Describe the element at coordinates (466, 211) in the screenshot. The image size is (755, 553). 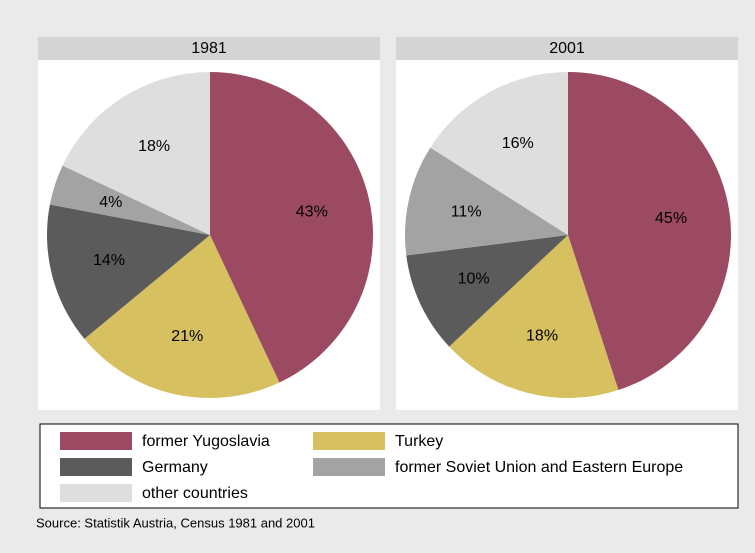
I see `slice-label: 11%` at that location.